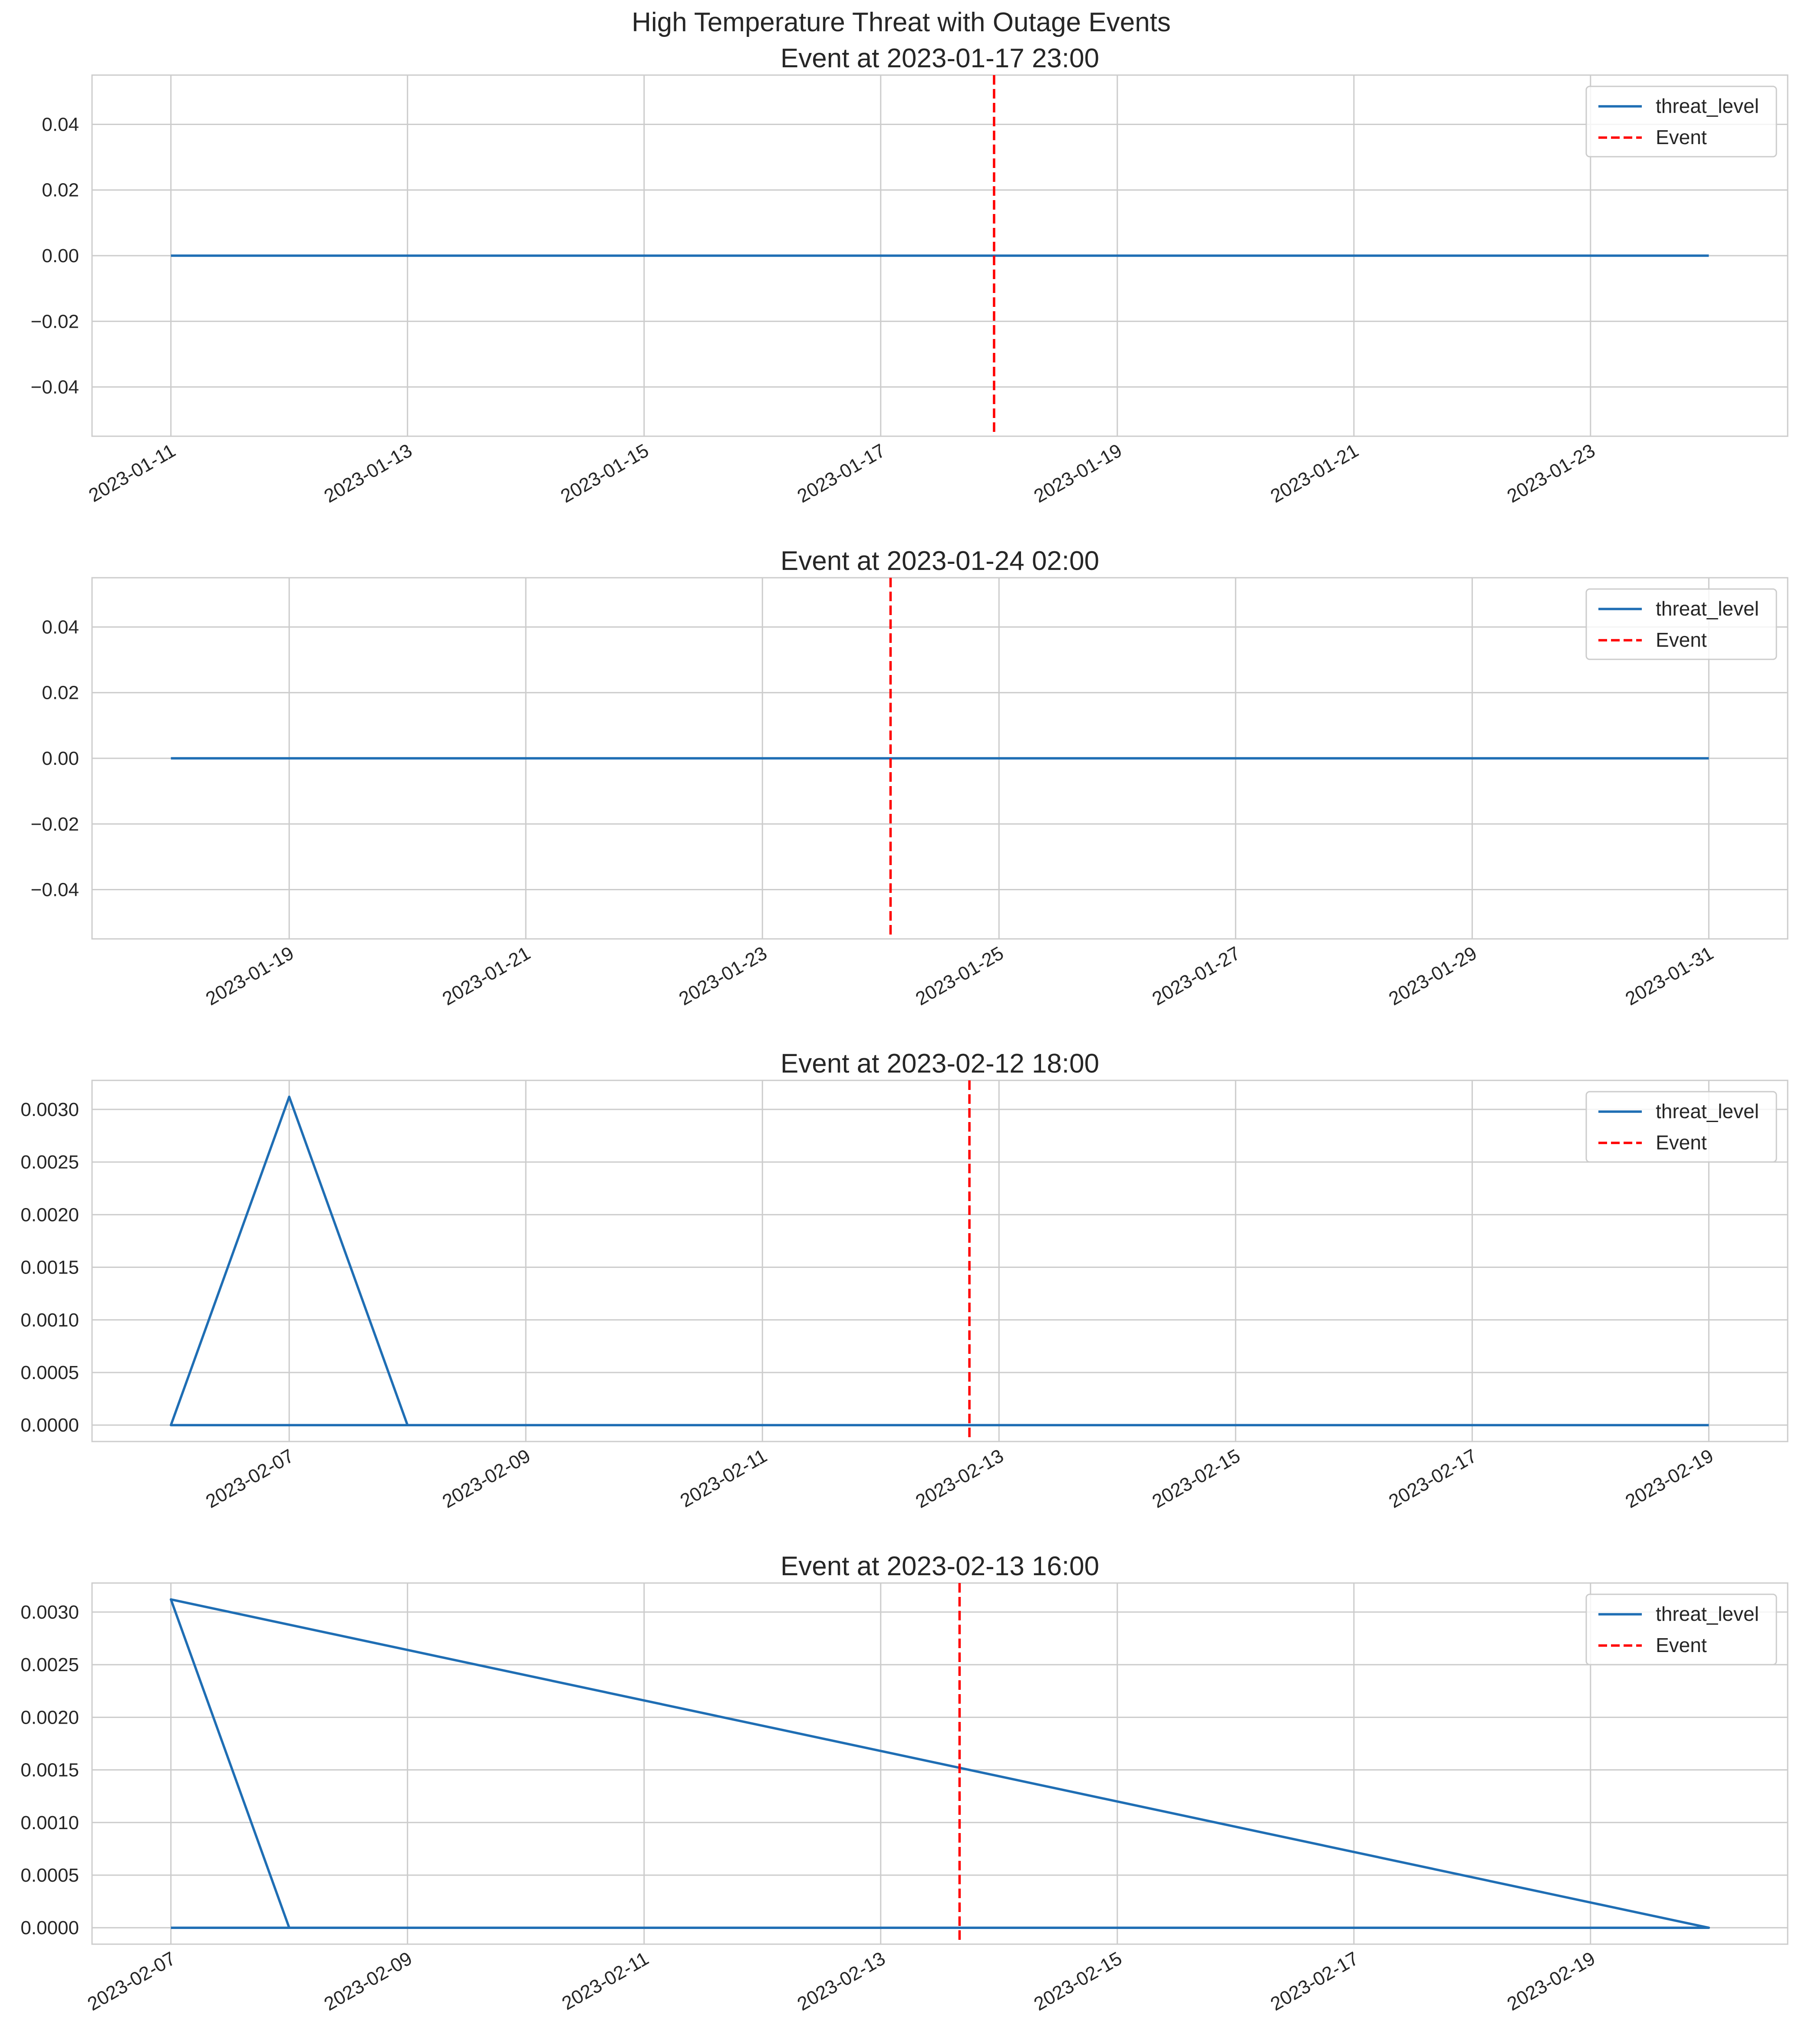 Image resolution: width=1802 pixels, height=2044 pixels. Describe the element at coordinates (940, 58) in the screenshot. I see `subplot-title: Event at 2023-01-17 23:00` at that location.